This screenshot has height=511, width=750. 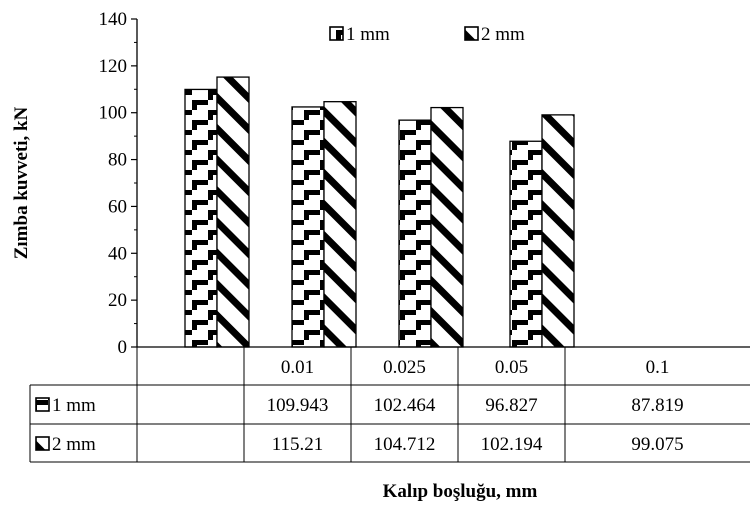 What do you see at coordinates (340, 224) in the screenshot?
I see `bar-series2-0.025` at bounding box center [340, 224].